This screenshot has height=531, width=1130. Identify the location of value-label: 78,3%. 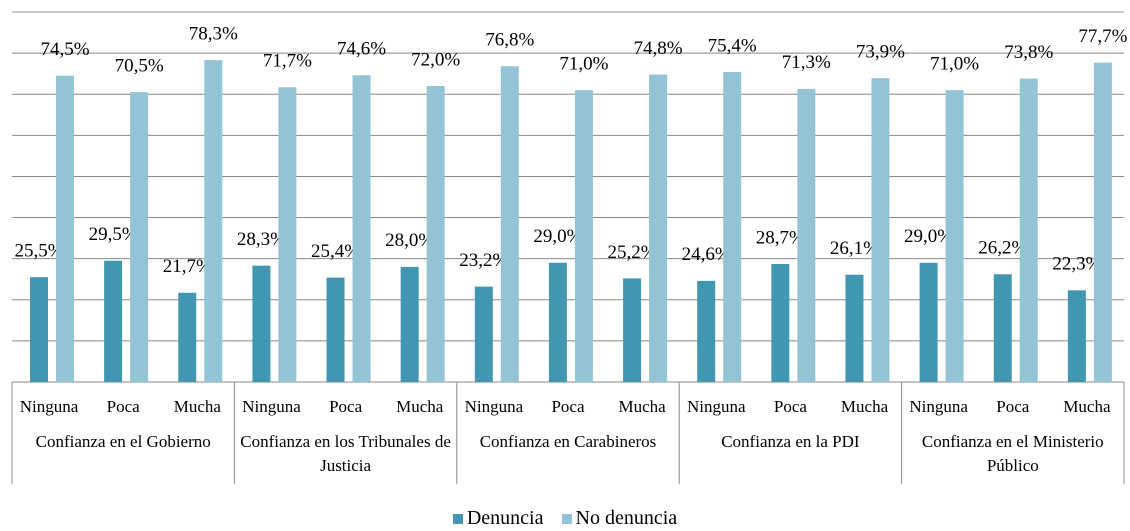
(213, 33).